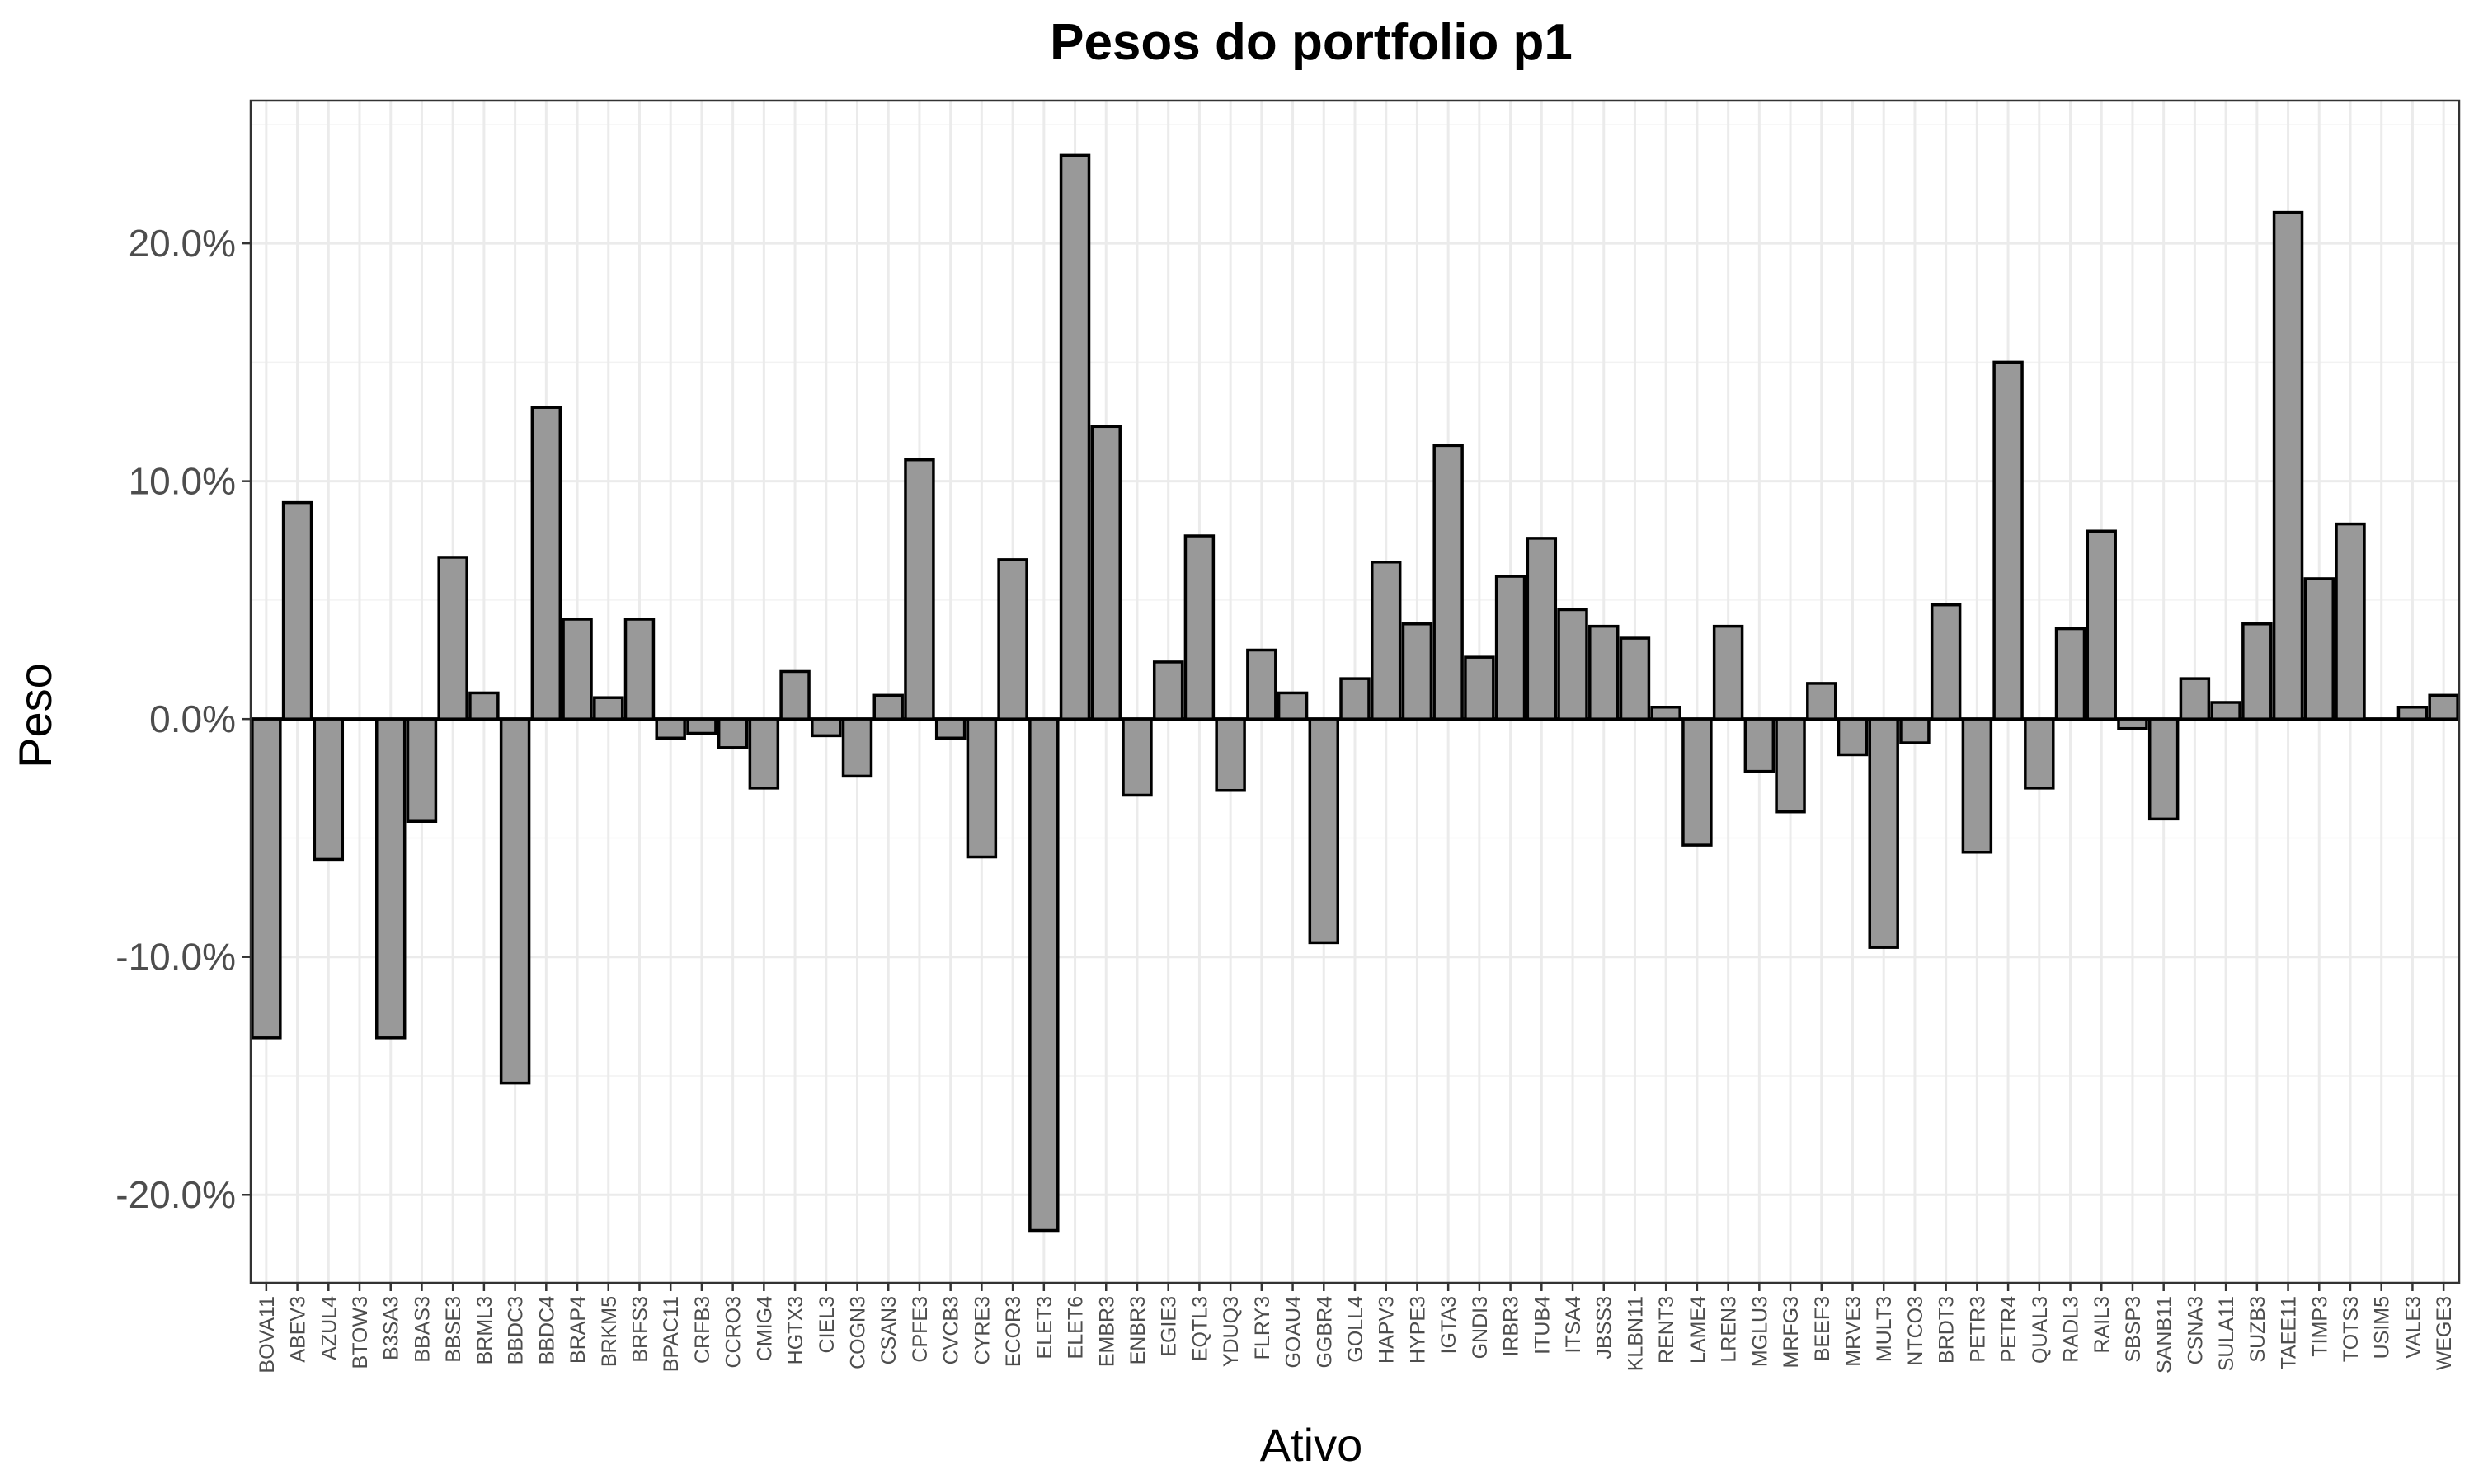 This screenshot has width=2474, height=1484. I want to click on bar-bova11, so click(266, 878).